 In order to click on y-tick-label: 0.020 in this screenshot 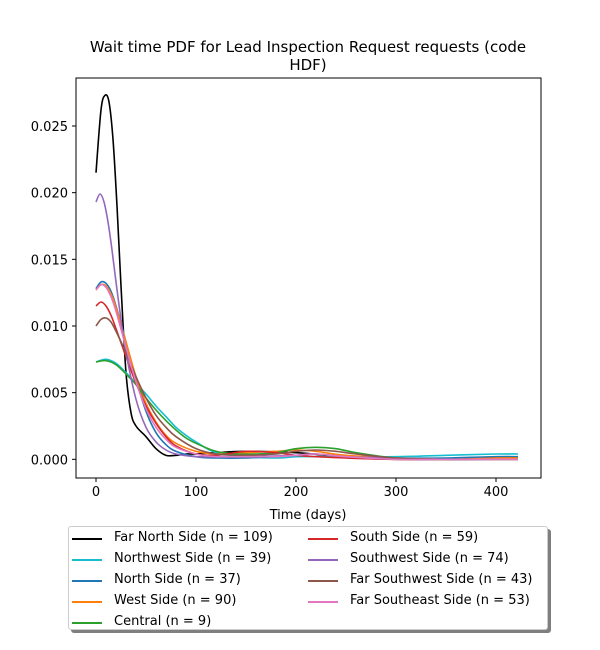, I will do `click(49, 194)`.